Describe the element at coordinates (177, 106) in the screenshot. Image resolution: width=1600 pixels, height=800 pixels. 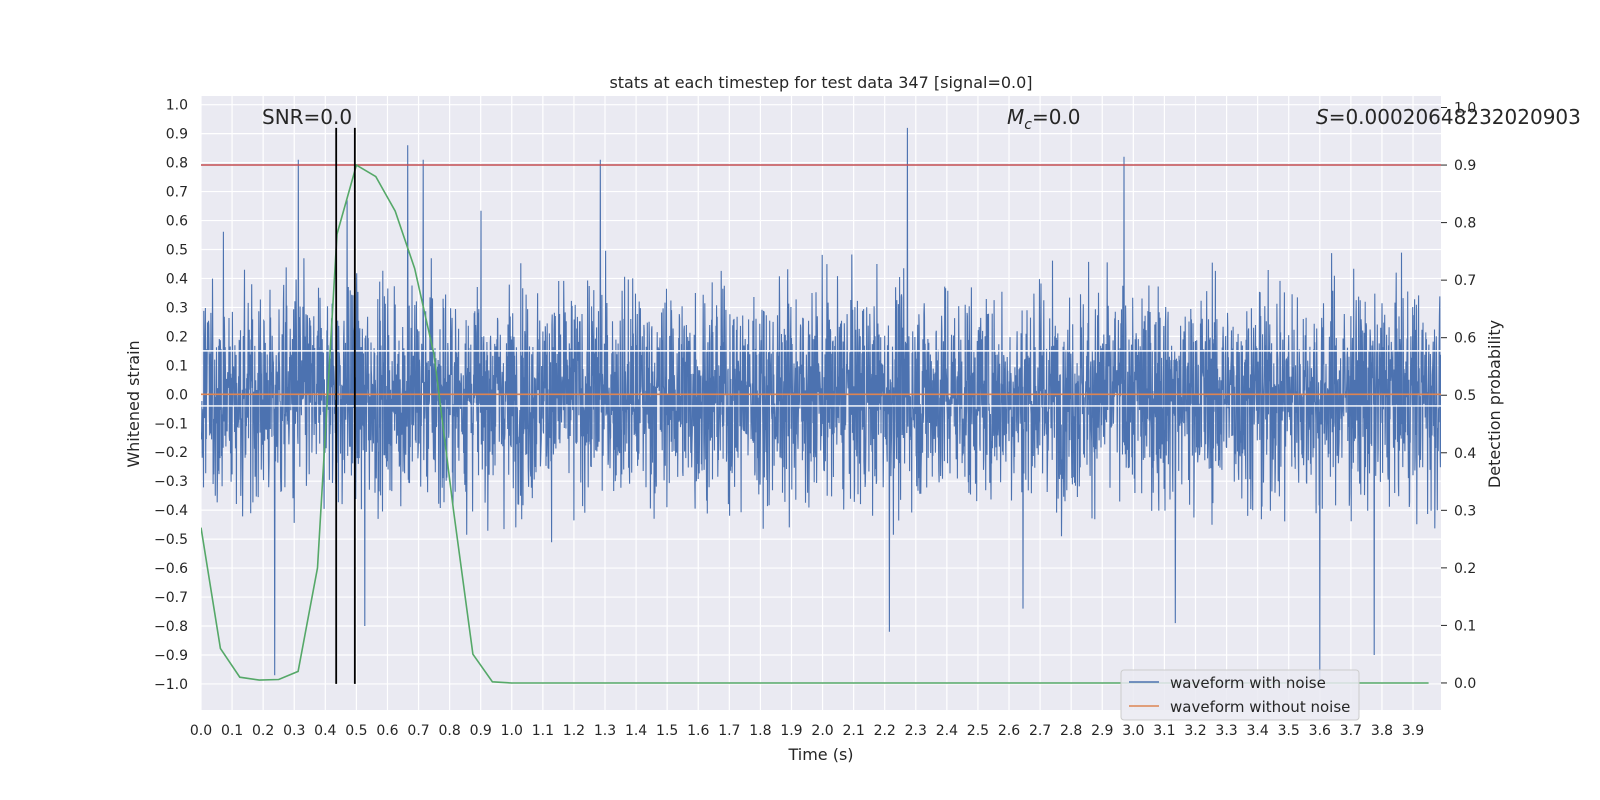
I see `y-tick-label: 1.0` at that location.